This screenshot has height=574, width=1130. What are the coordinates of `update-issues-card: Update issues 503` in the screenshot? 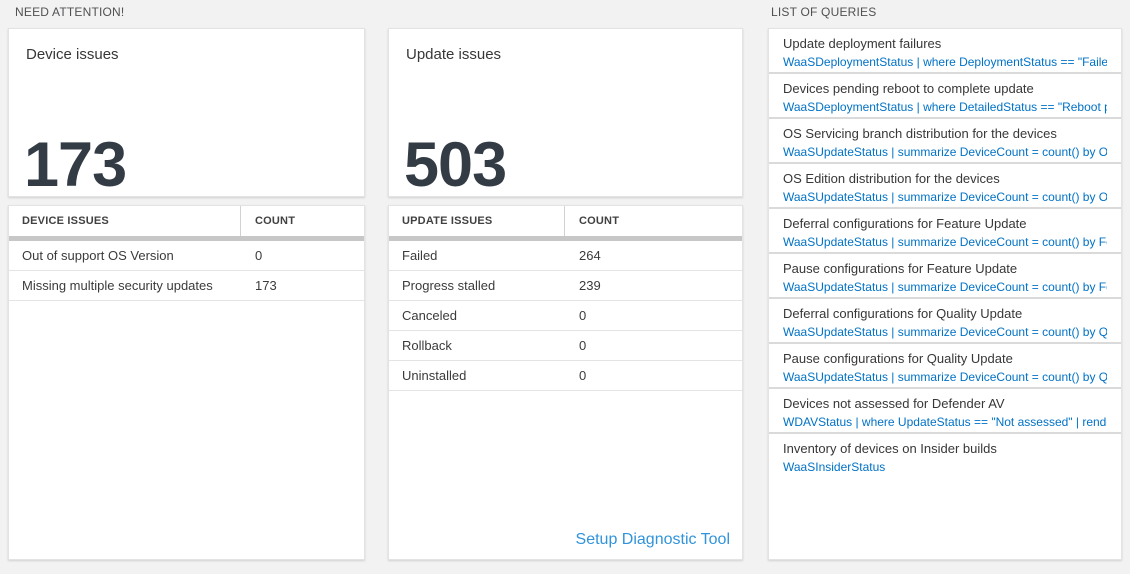 It's located at (565, 112).